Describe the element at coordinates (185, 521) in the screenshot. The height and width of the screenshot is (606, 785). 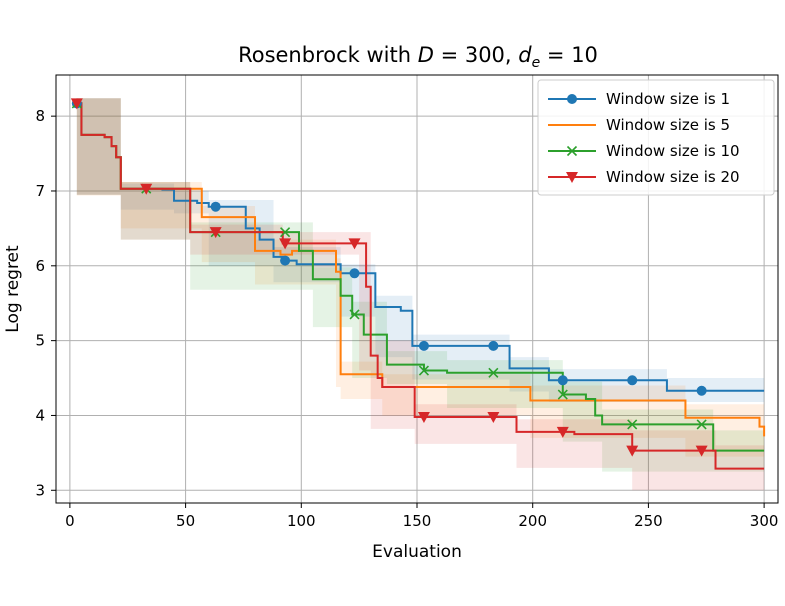
I see `x-tick-label: 50` at that location.